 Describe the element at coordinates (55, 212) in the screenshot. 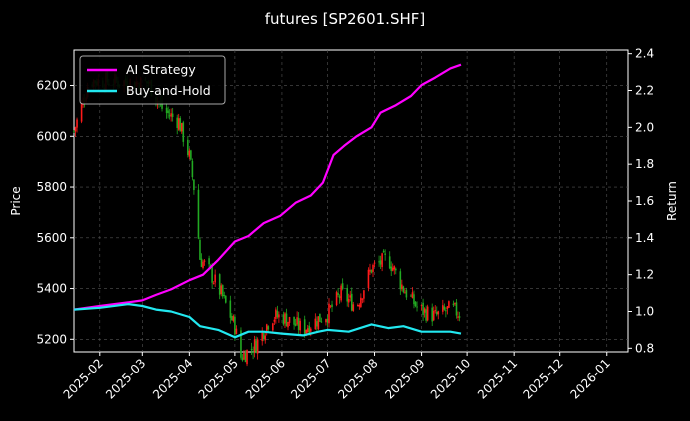

I see `y-axis-left: 5200 5400 5600 5800 6000 6200` at that location.